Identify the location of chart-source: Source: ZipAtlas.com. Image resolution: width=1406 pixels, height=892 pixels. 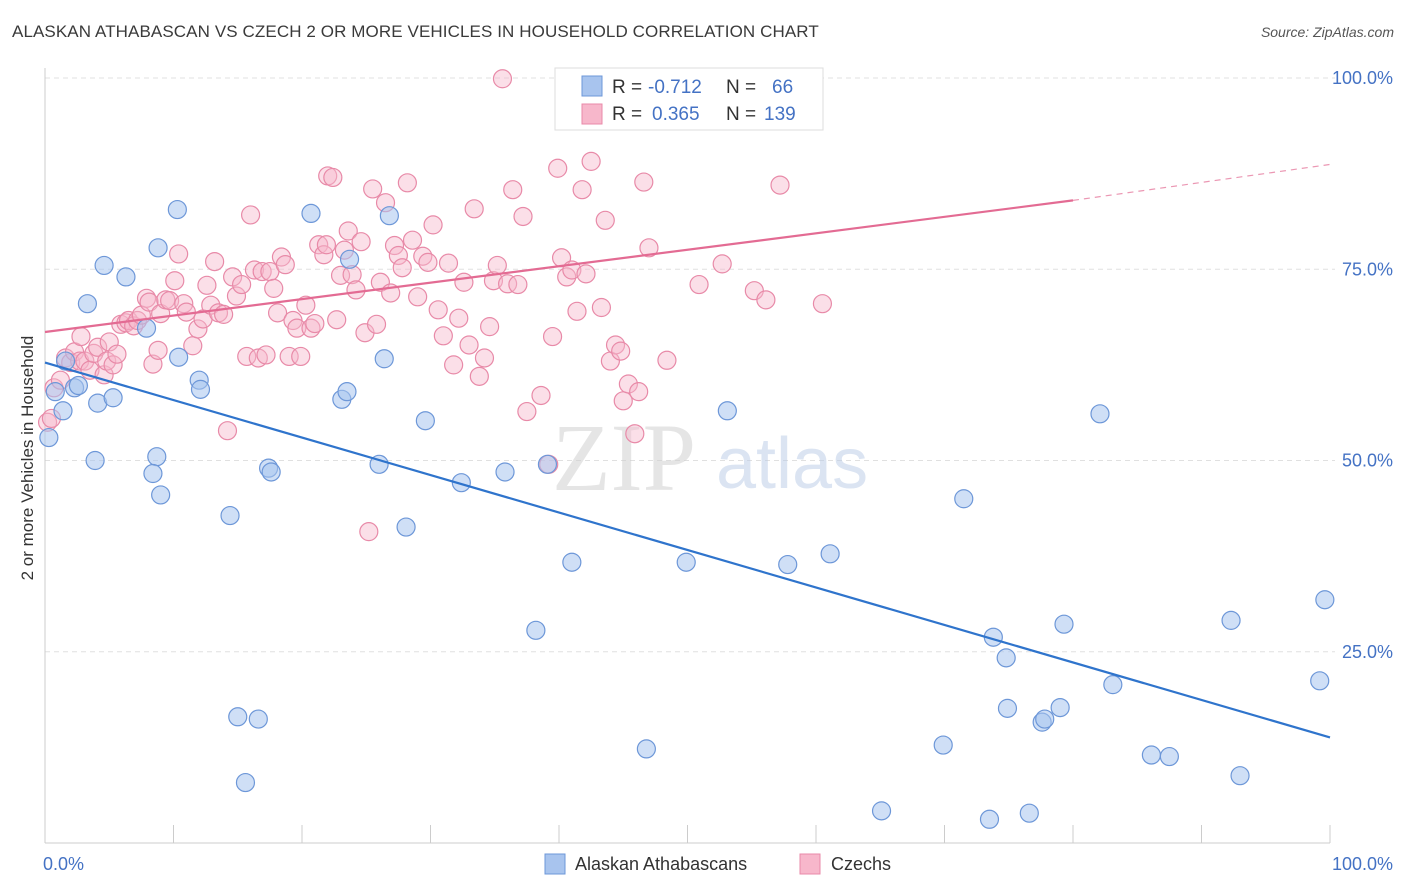
(1327, 32).